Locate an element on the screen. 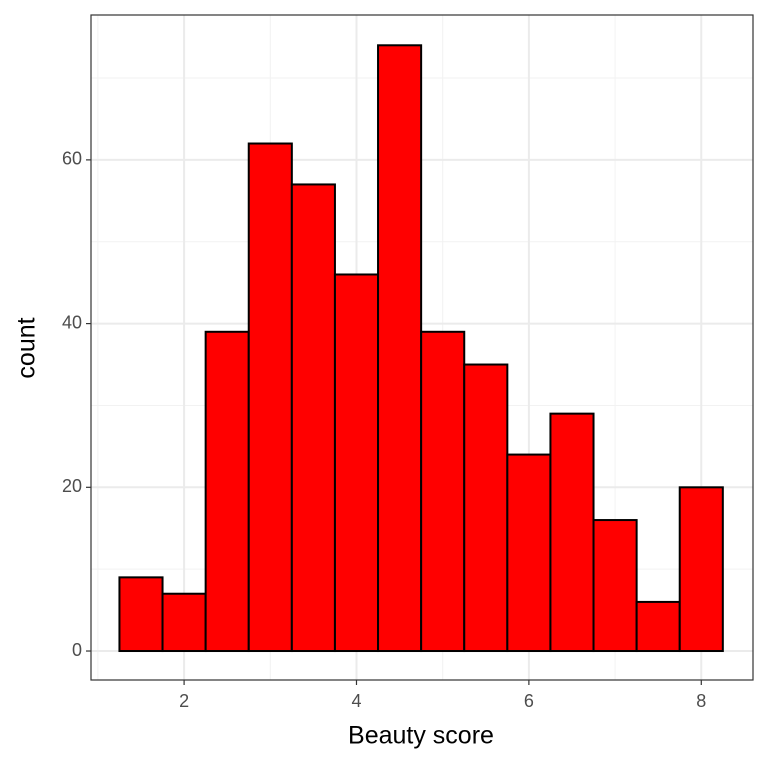 The height and width of the screenshot is (768, 768). y-axis-title: count is located at coordinates (27, 347).